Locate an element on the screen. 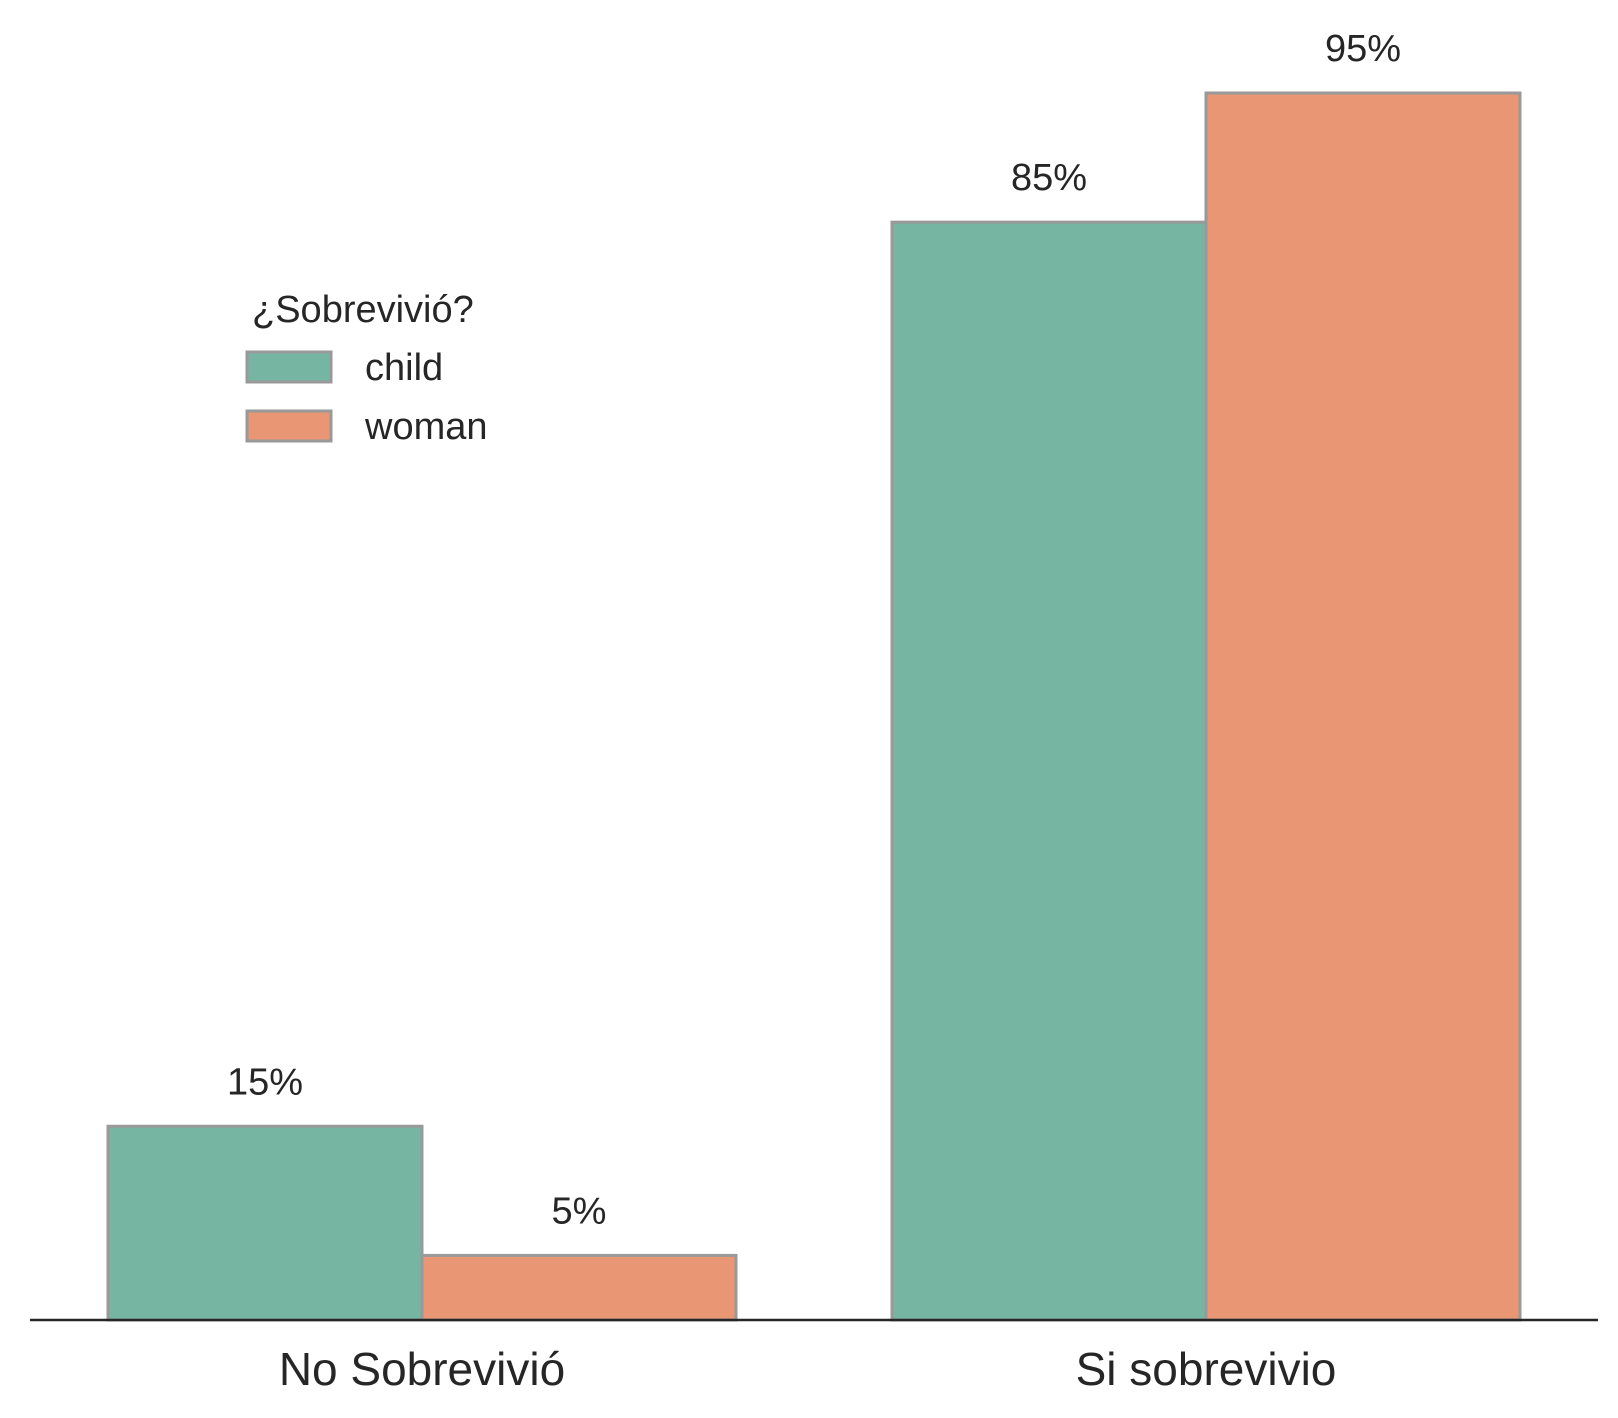  legend-swatch-child is located at coordinates (289, 367).